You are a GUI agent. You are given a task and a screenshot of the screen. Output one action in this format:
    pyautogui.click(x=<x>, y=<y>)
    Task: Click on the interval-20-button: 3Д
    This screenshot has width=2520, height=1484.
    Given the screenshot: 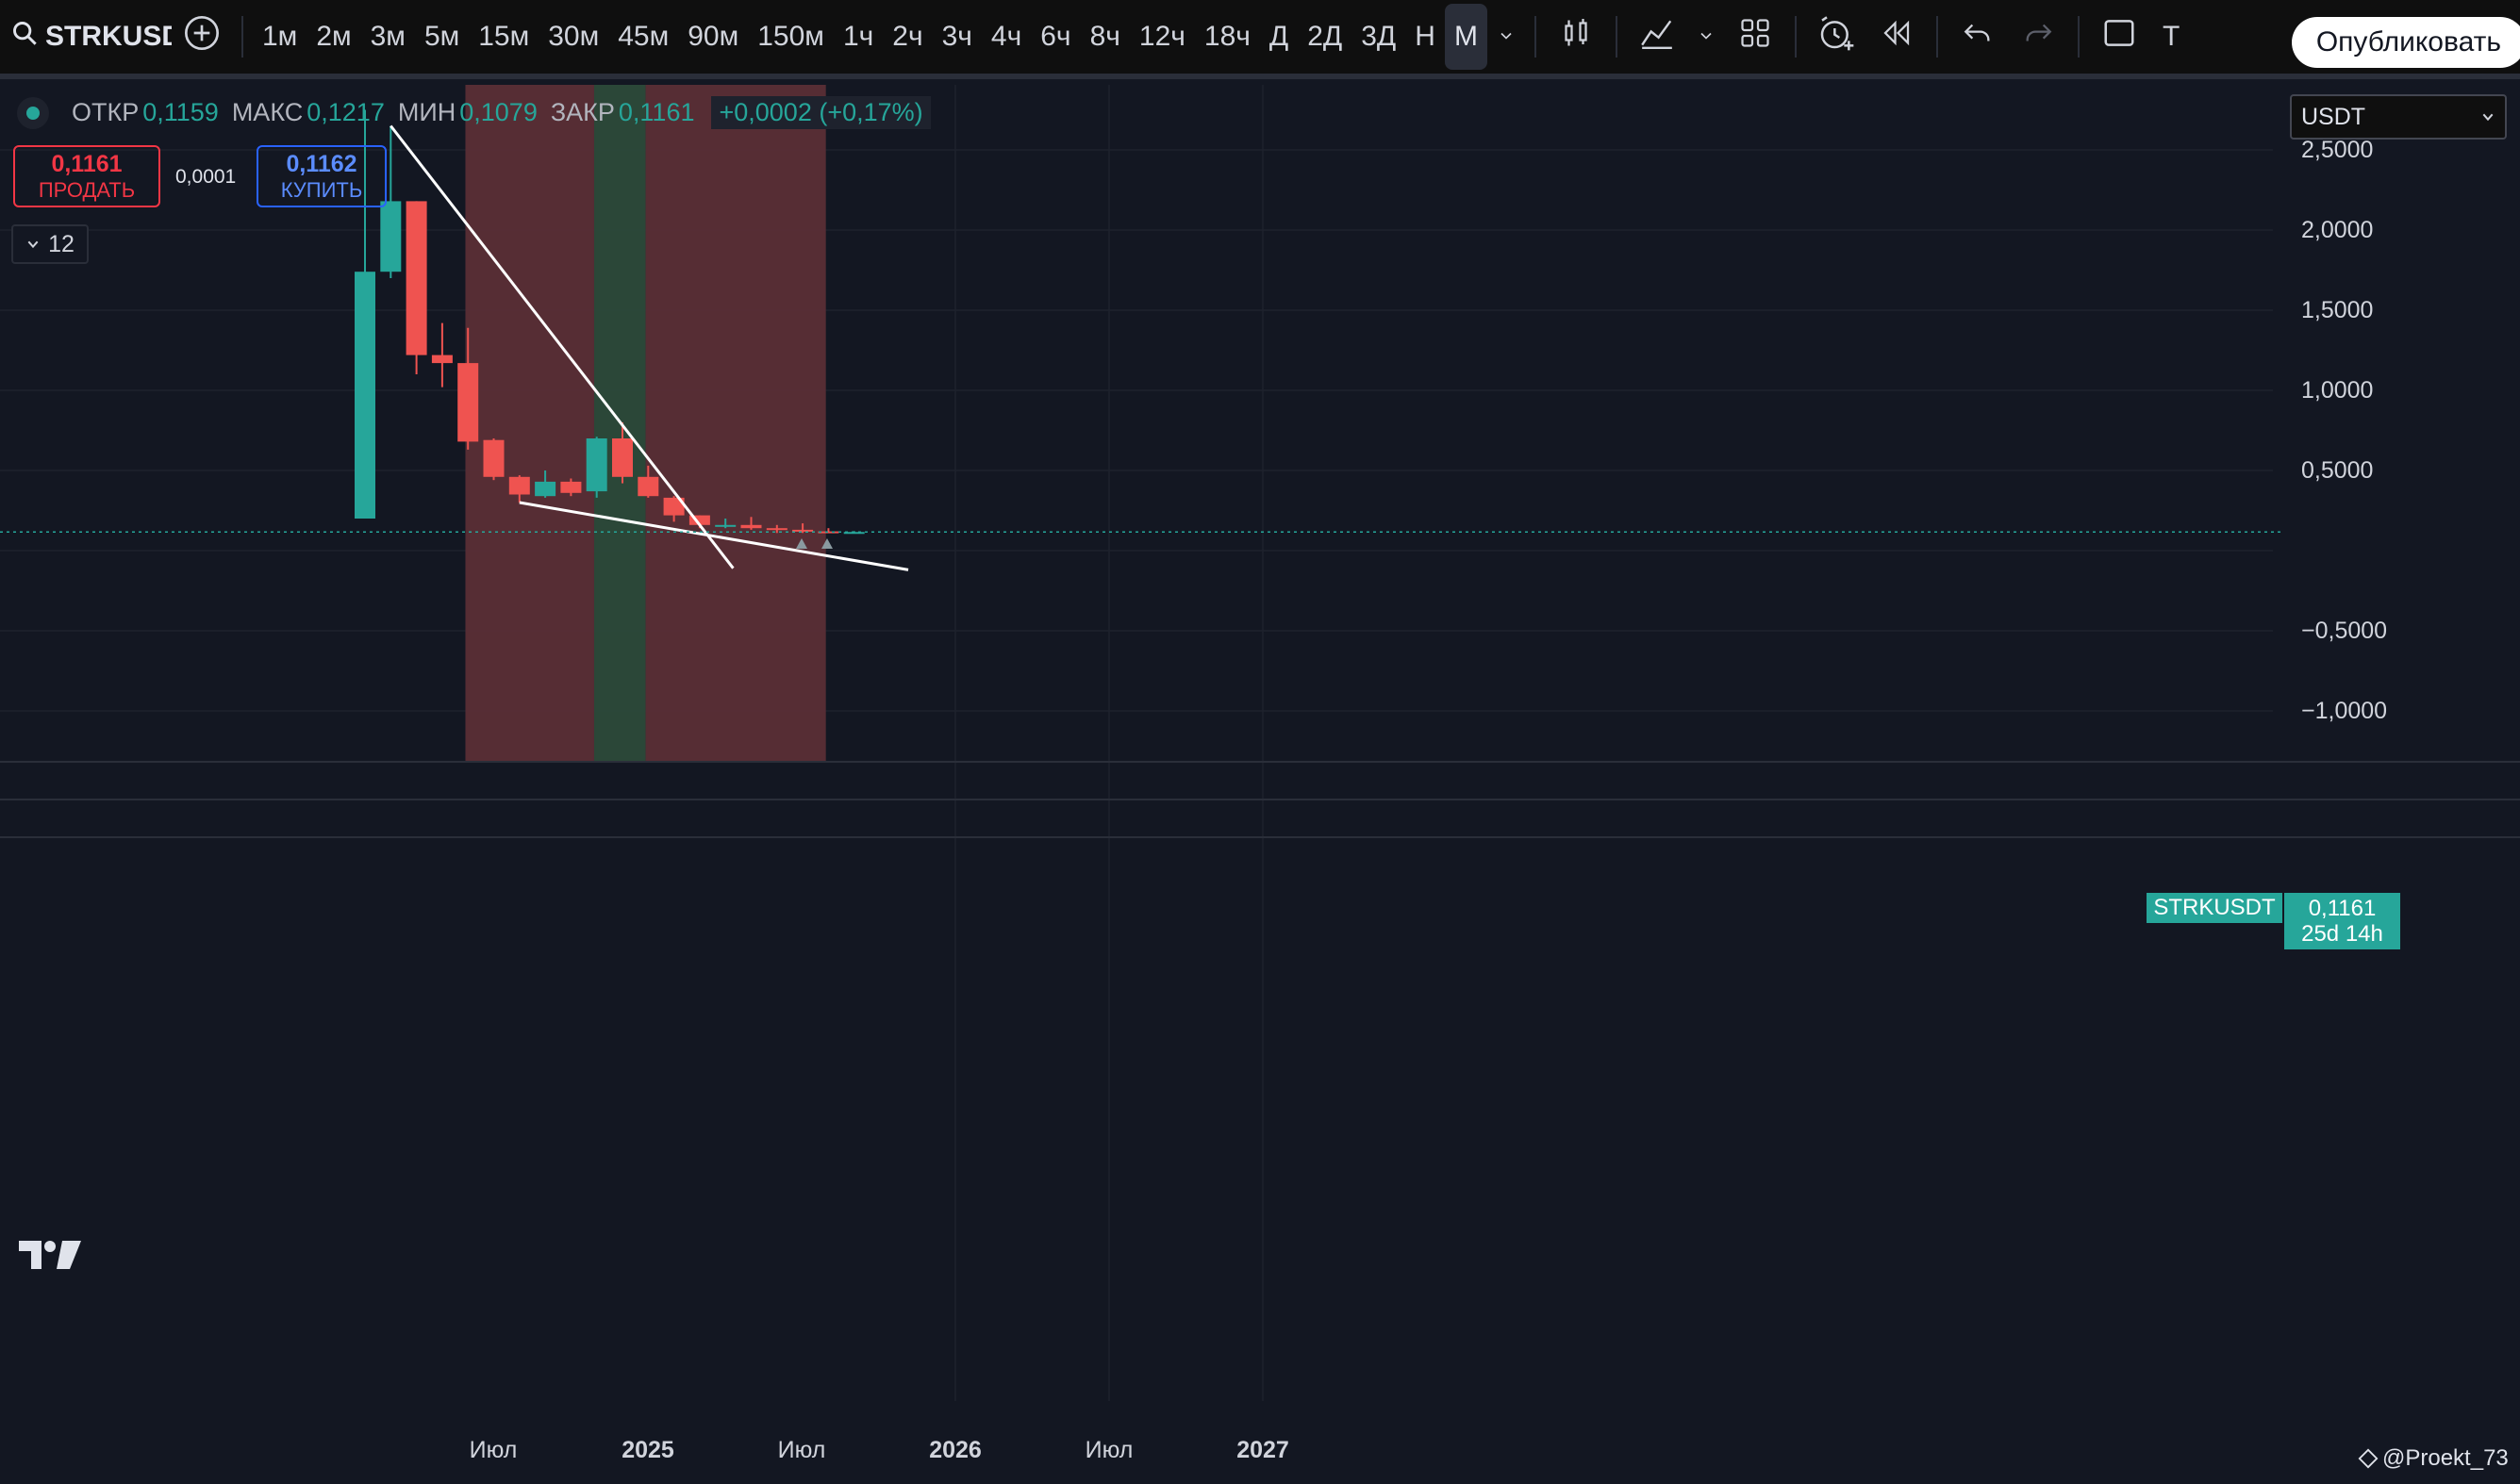 What is the action you would take?
    pyautogui.click(x=1379, y=36)
    